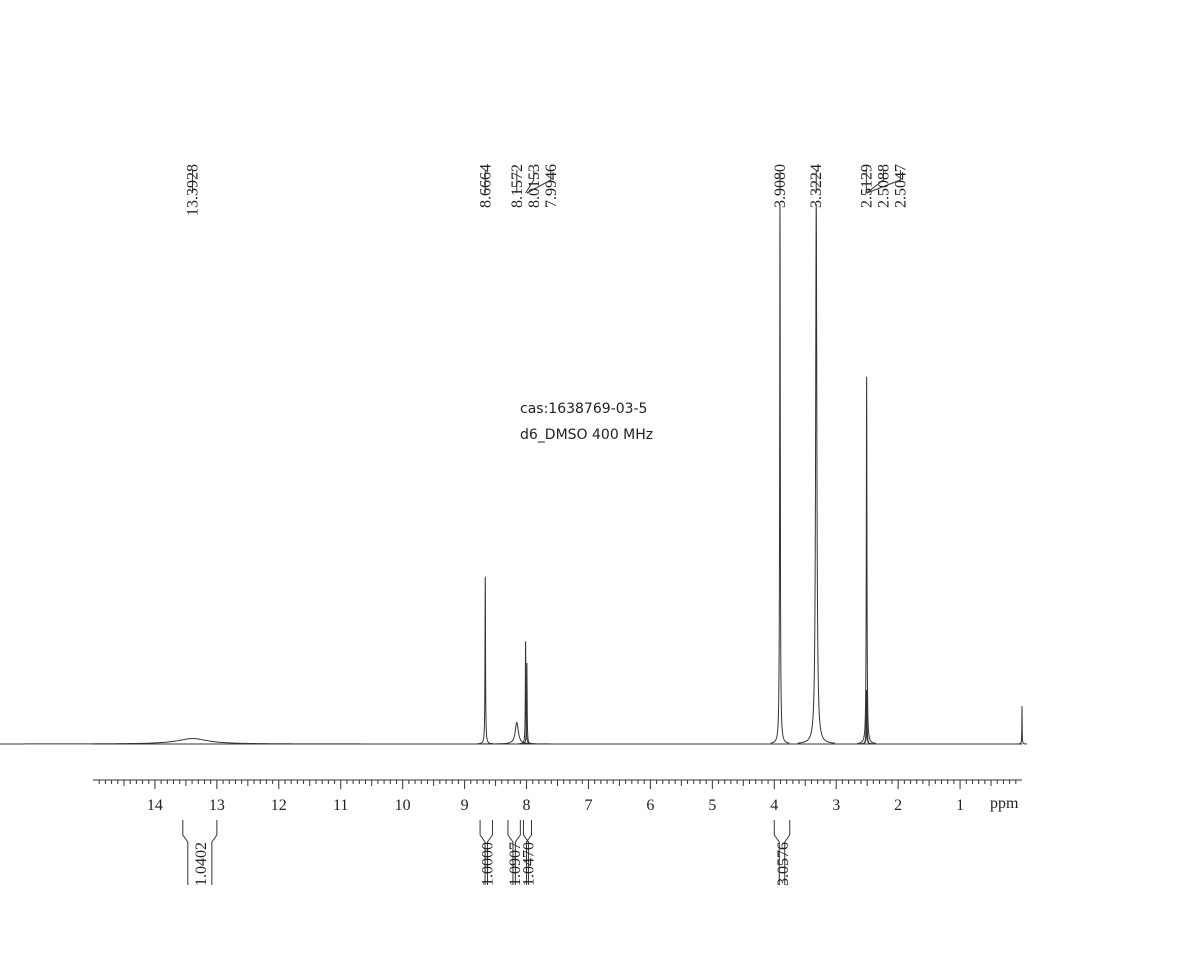 This screenshot has height=953, width=1184. Describe the element at coordinates (217, 805) in the screenshot. I see `x-tick-label: 13` at that location.